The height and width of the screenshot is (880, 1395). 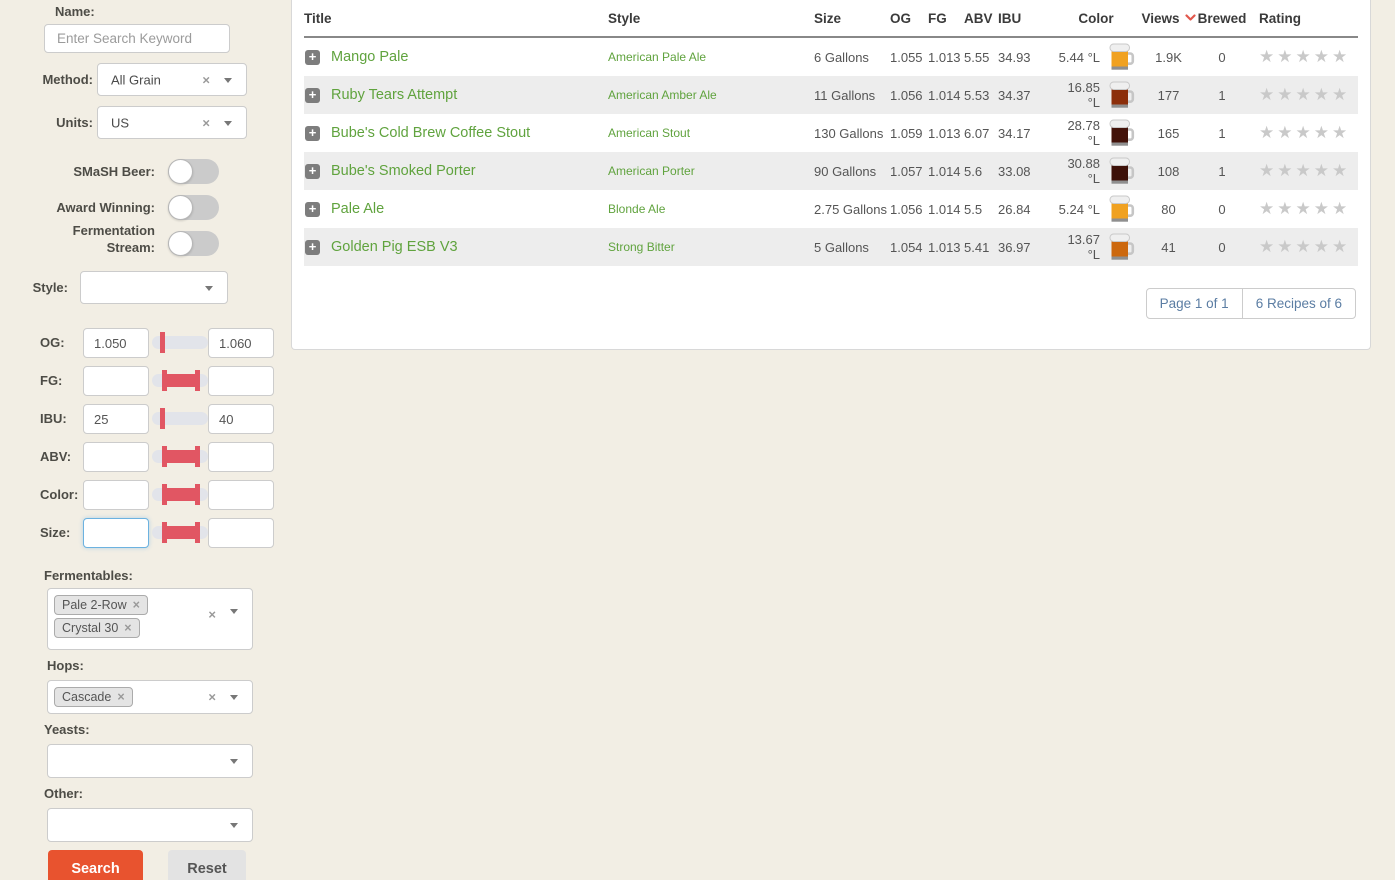 I want to click on style-select, so click(x=154, y=287).